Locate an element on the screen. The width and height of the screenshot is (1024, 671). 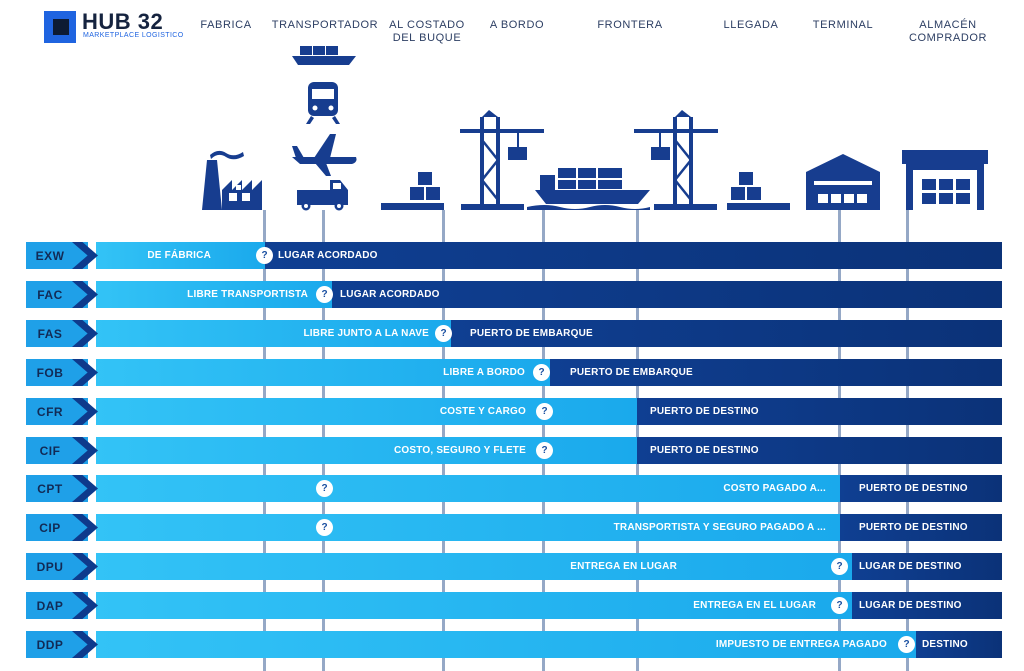
incoterm-row-dap: DAP ENTREGA EN EL LUGAR? LUGAR DE DESTINO is located at coordinates (514, 605).